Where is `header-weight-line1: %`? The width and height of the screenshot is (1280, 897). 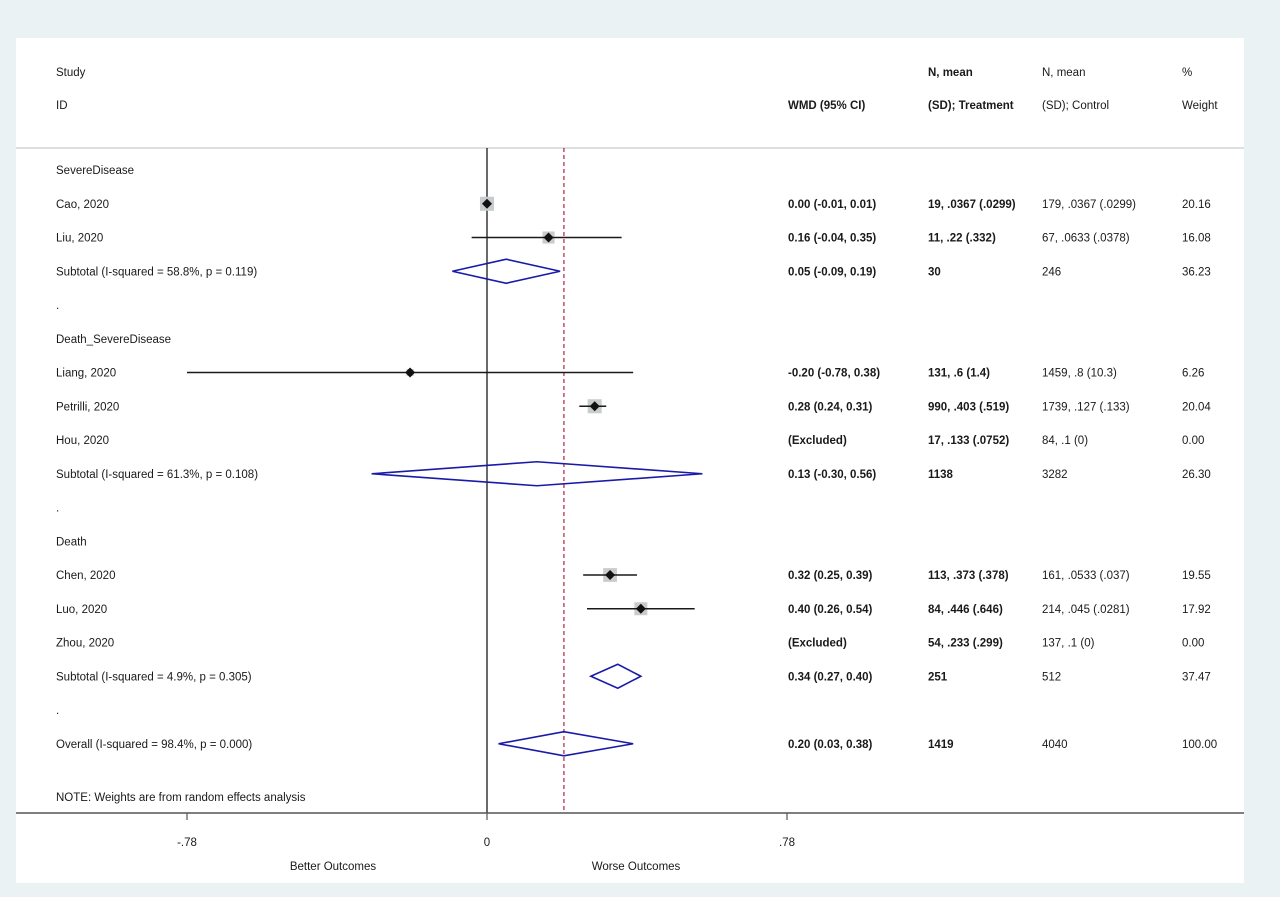 header-weight-line1: % is located at coordinates (1187, 73).